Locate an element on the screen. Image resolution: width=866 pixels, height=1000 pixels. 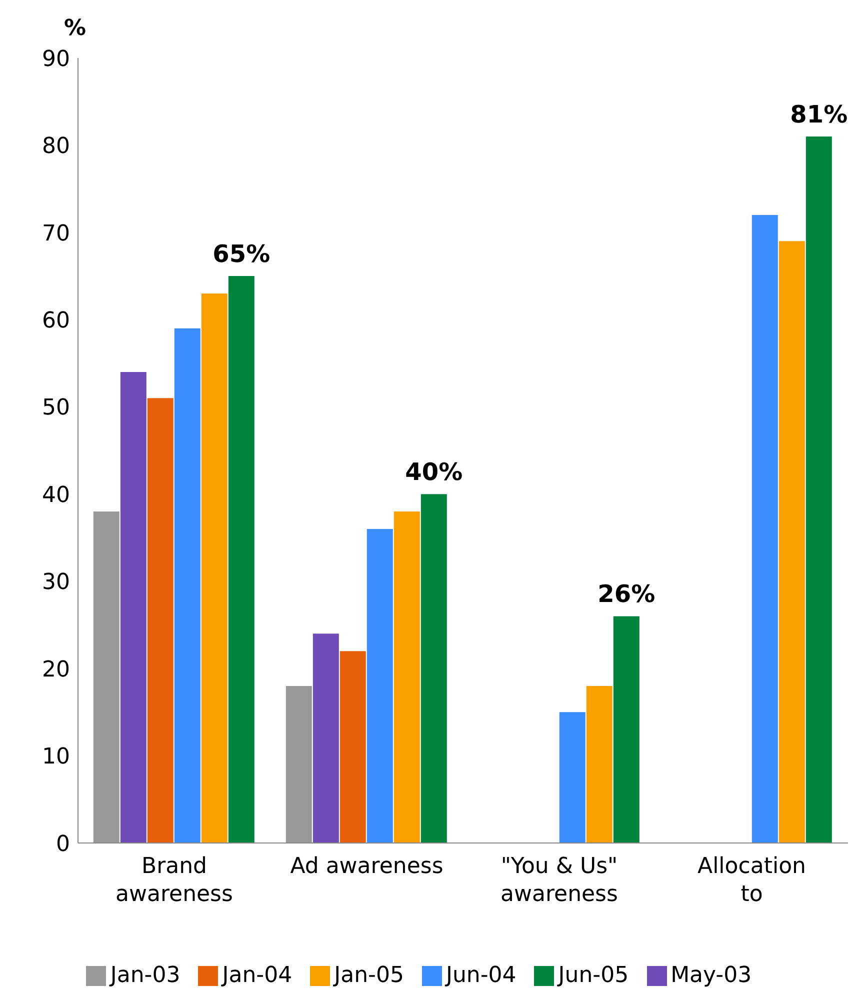
y-tick-label: 80 is located at coordinates (56, 147).